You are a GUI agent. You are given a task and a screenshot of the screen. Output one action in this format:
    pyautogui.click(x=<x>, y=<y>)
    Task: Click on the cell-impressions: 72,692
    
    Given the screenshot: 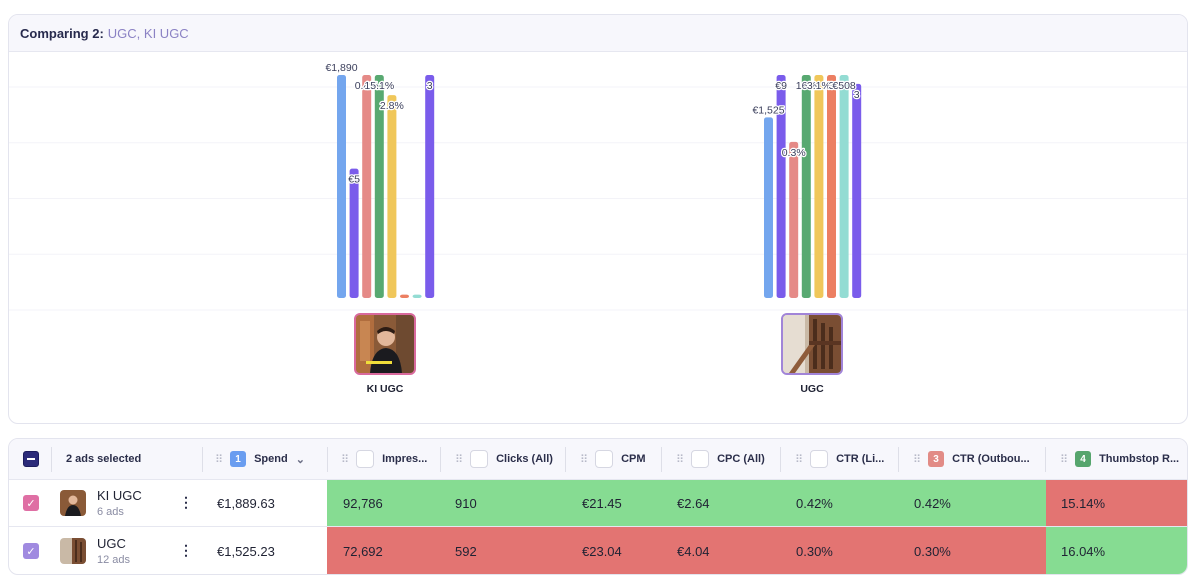 What is the action you would take?
    pyautogui.click(x=363, y=551)
    